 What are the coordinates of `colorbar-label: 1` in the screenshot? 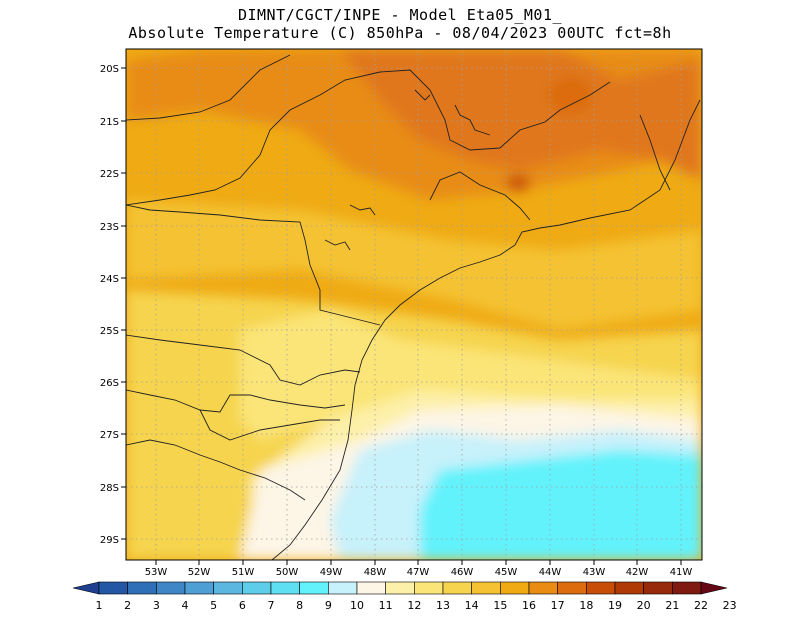 It's located at (99, 605).